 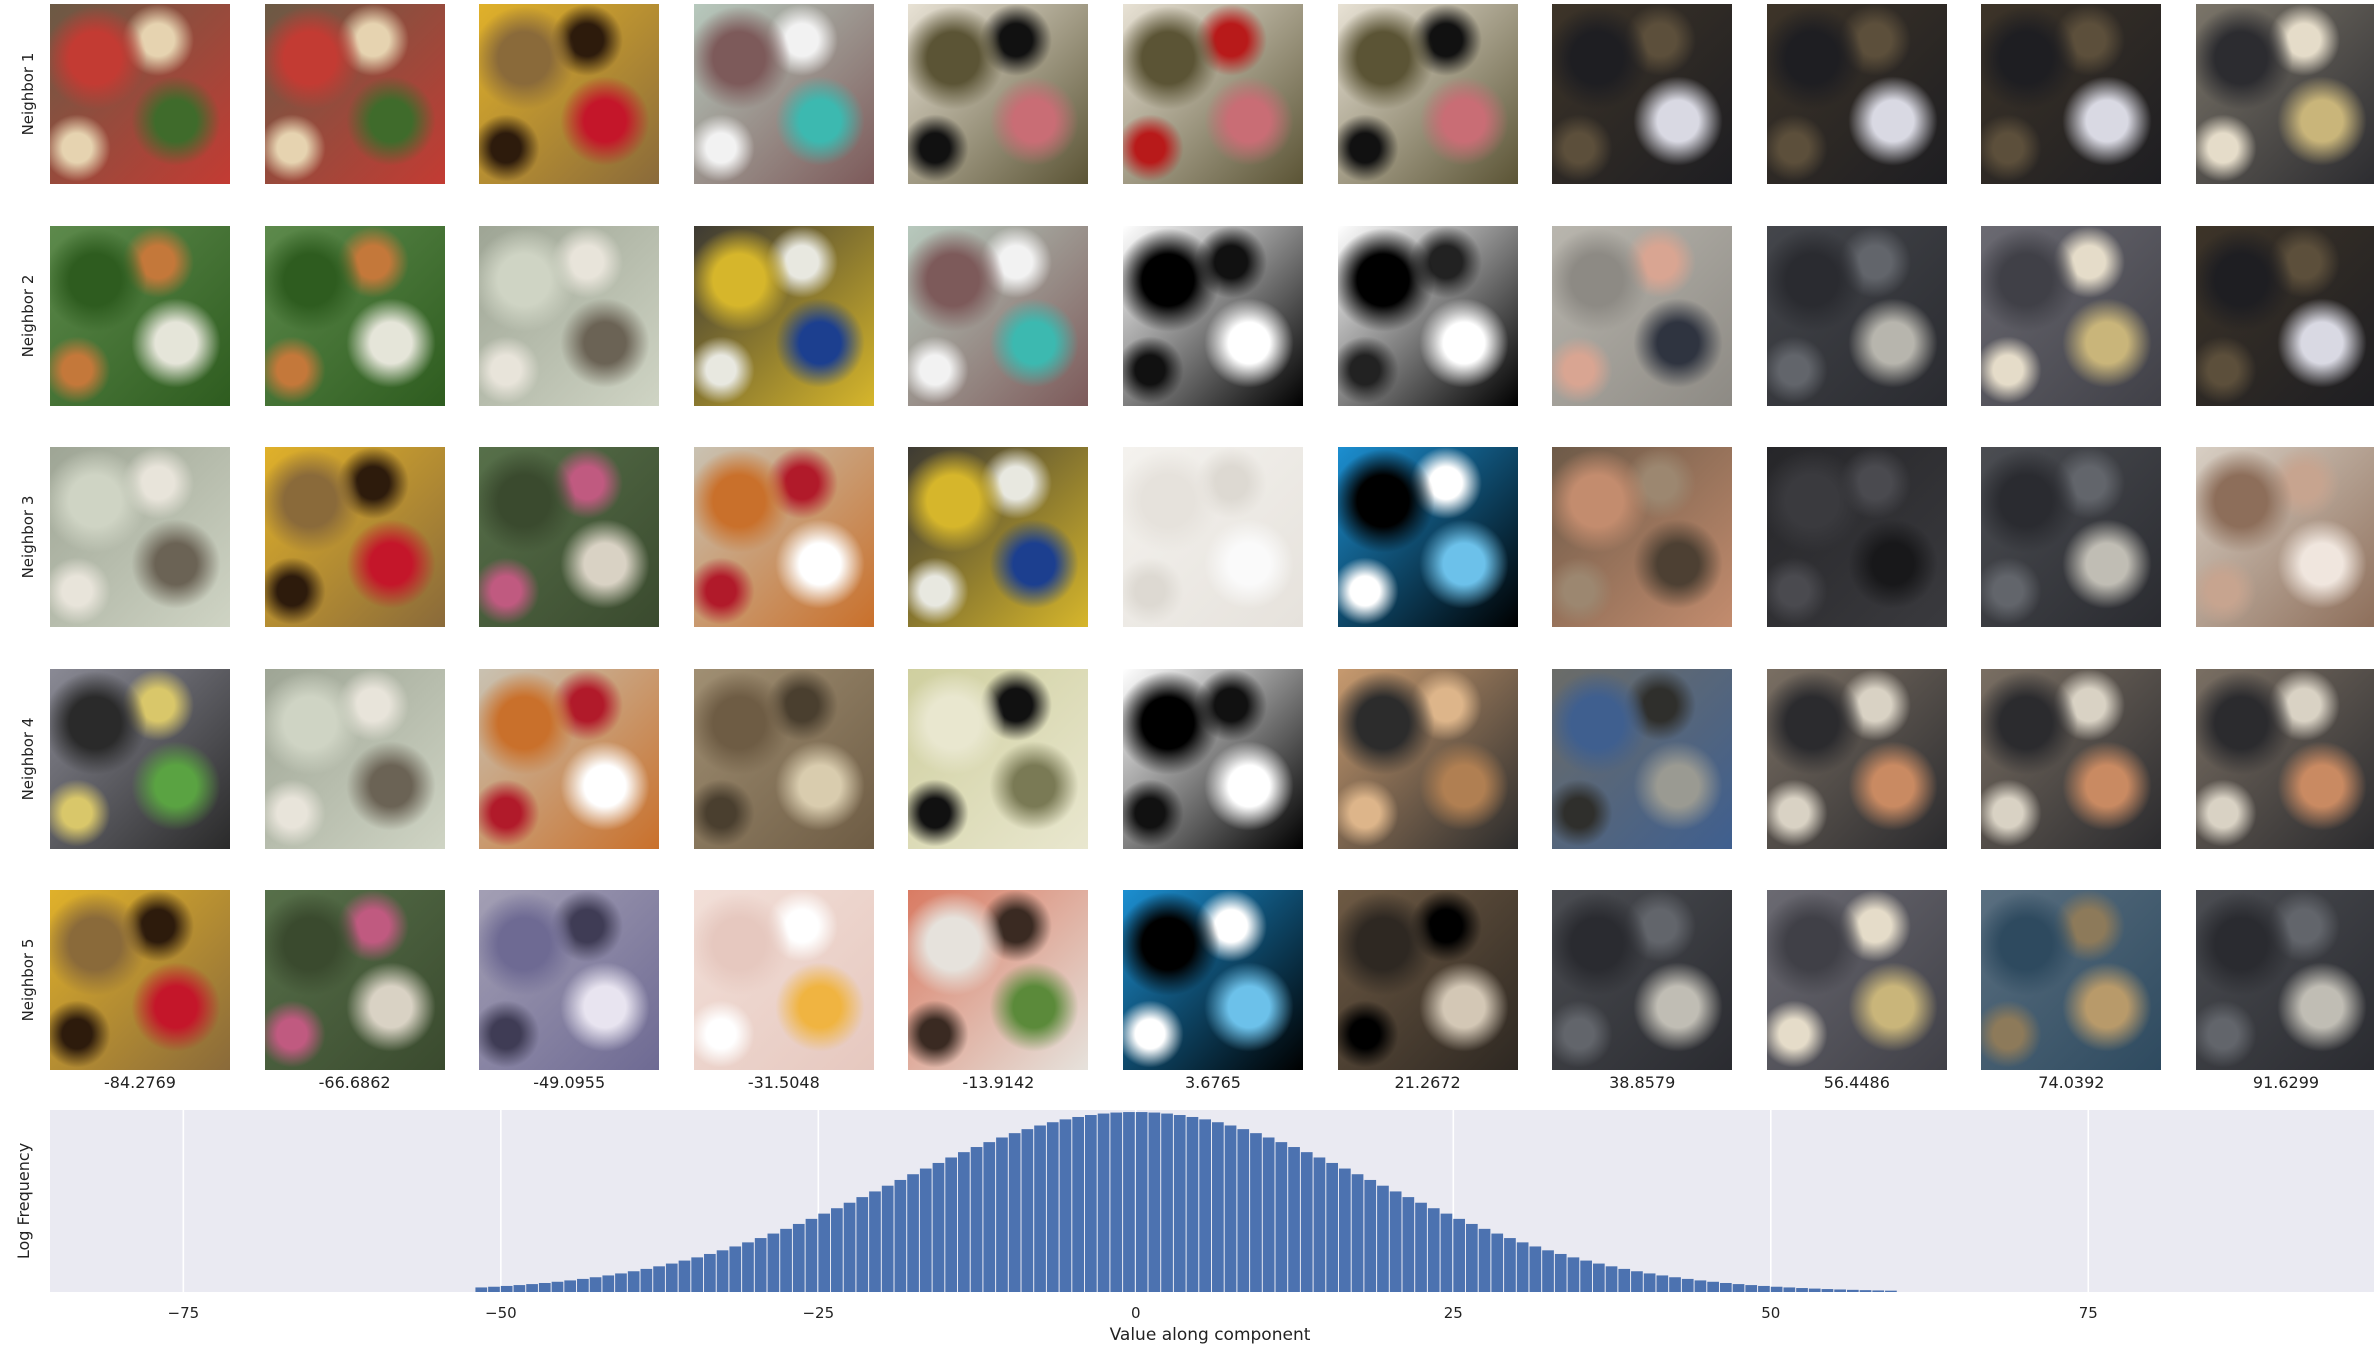 I want to click on column-value-label: -84.2769, so click(x=140, y=1082).